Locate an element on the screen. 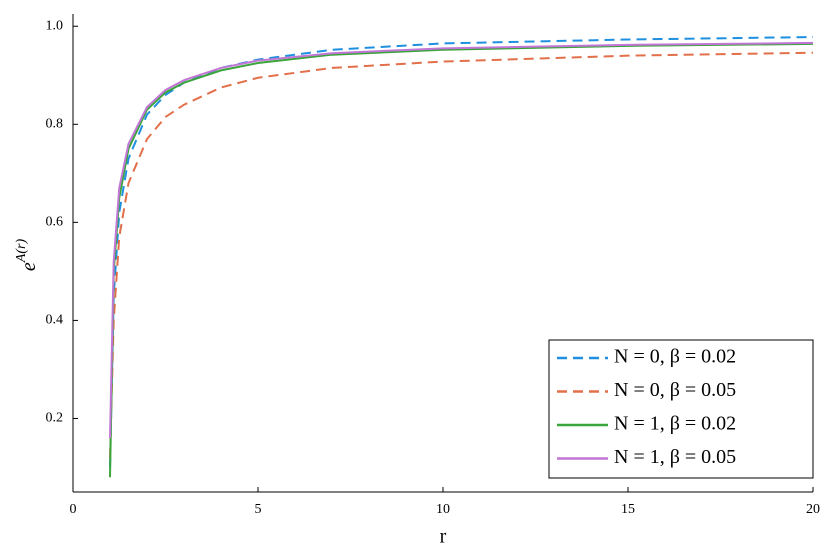 This screenshot has height=554, width=830. y-tick-label: 0.8 is located at coordinates (55, 124).